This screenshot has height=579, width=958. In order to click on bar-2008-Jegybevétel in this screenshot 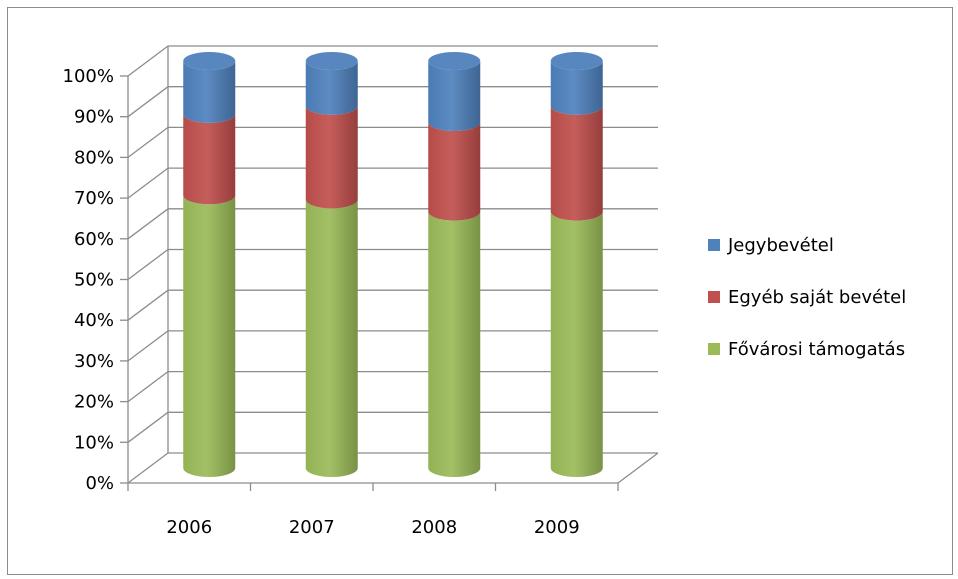, I will do `click(454, 96)`.